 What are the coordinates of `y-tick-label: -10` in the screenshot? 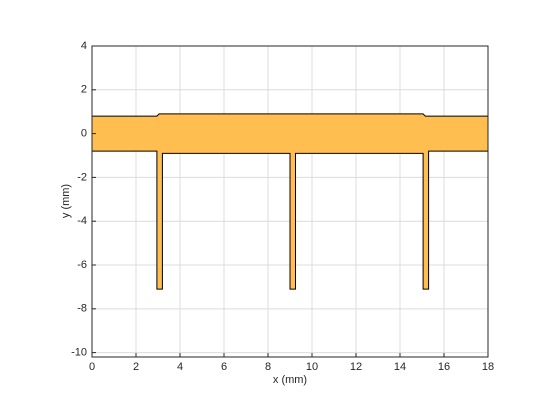 It's located at (79, 353).